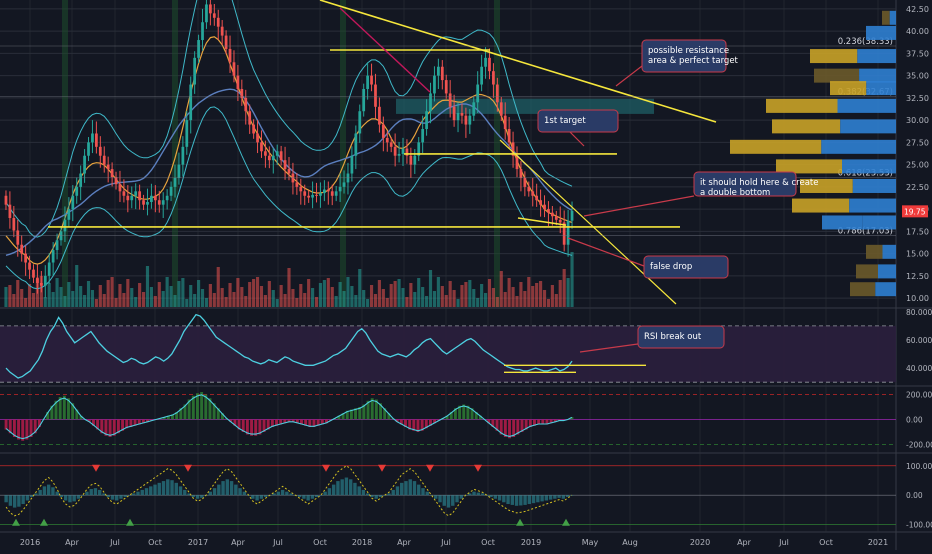 This screenshot has height=554, width=932. I want to click on time-axis-label: Oct, so click(320, 542).